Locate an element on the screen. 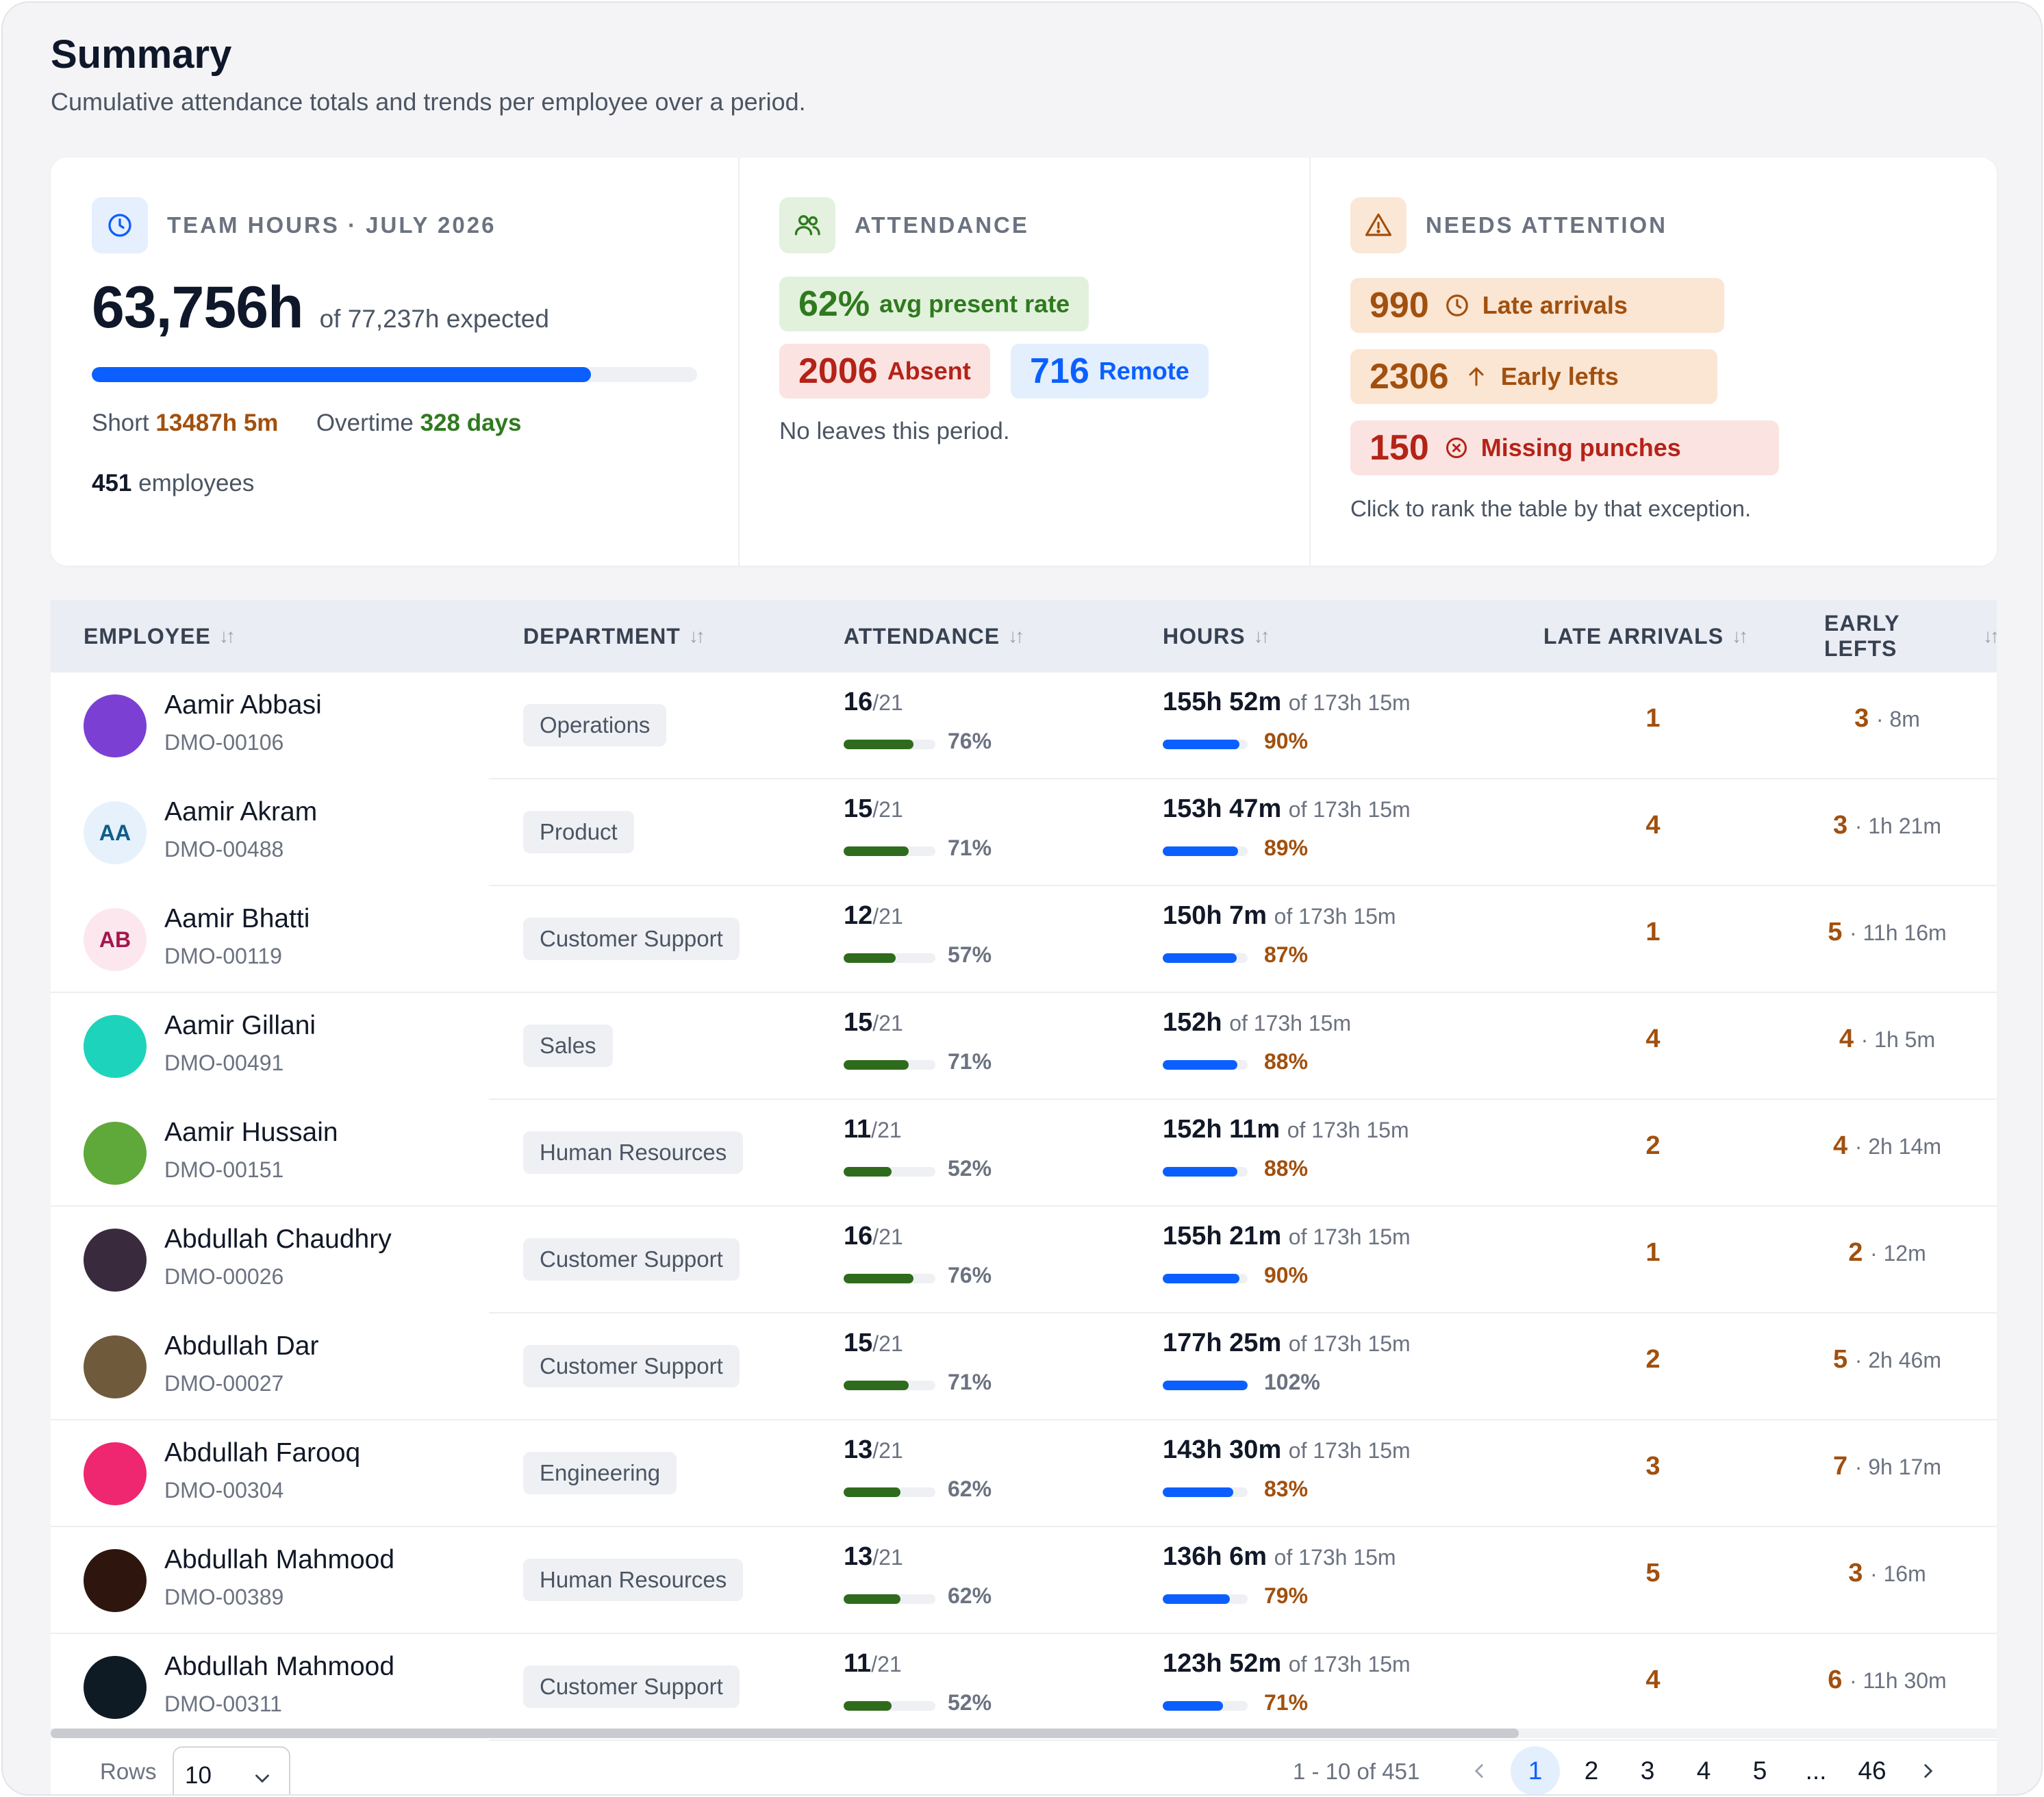 This screenshot has height=1797, width=2044. attendance-label: ATTENDANCE is located at coordinates (942, 225).